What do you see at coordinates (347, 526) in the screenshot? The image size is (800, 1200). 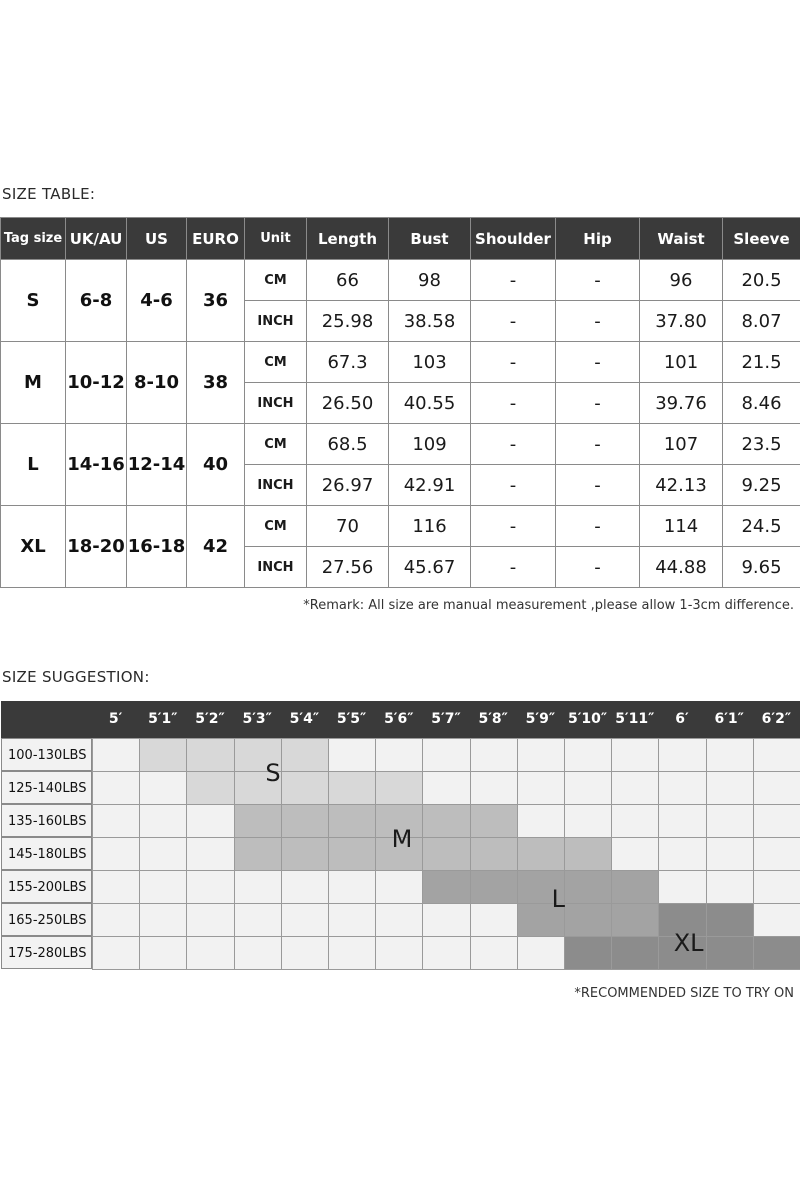 I see `measure-cell: 70` at bounding box center [347, 526].